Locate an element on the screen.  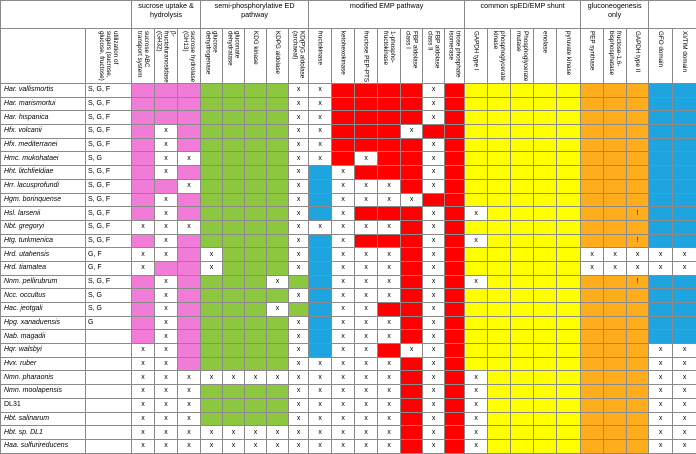
column-label: glucose dehydrogenase is located at coordinates (212, 56).